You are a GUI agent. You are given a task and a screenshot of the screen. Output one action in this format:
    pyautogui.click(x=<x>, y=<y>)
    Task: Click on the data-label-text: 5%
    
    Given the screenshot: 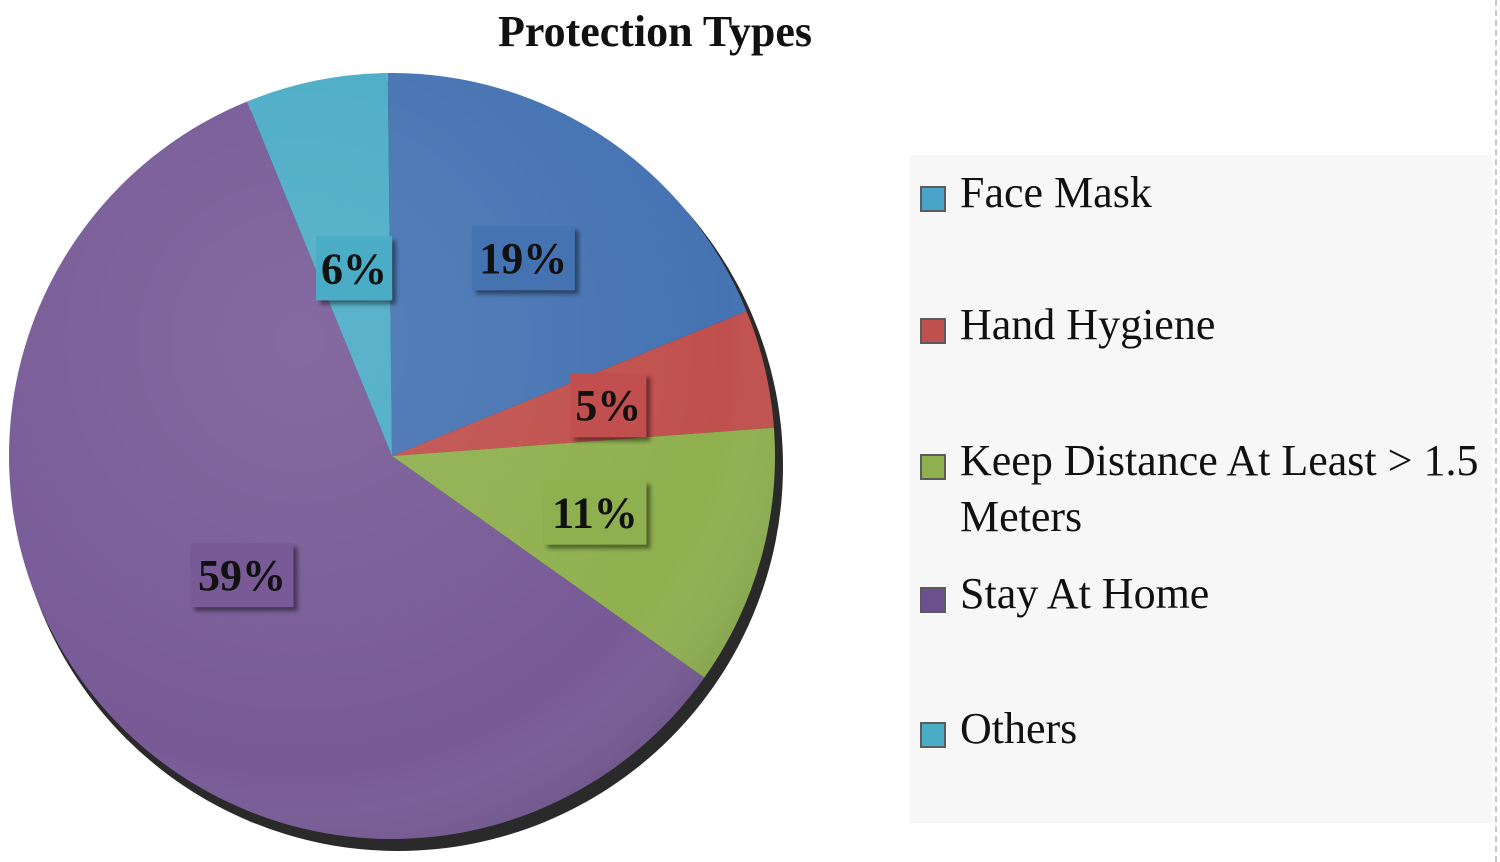 What is the action you would take?
    pyautogui.click(x=608, y=405)
    